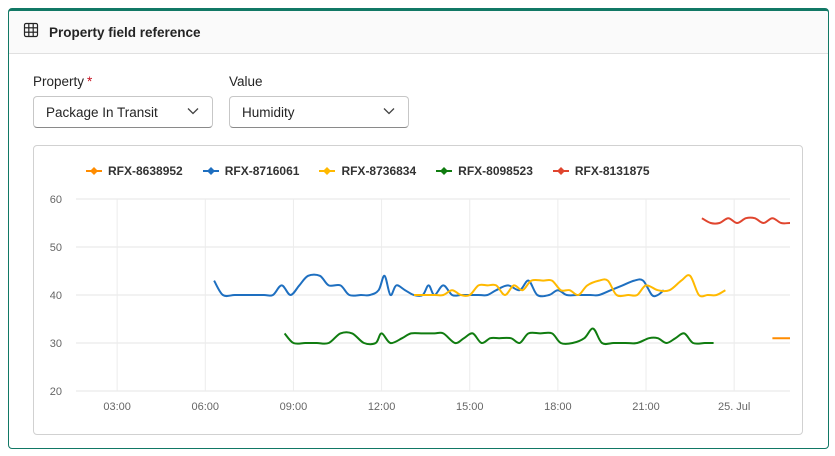 This screenshot has height=456, width=835. What do you see at coordinates (56, 296) in the screenshot?
I see `y-tick-label: 40` at bounding box center [56, 296].